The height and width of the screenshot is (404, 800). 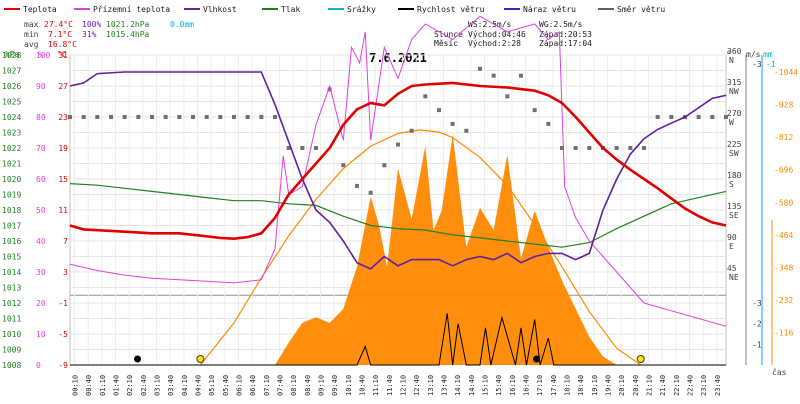 What do you see at coordinates (783, 235) in the screenshot?
I see `rad-tick-label: -464` at bounding box center [783, 235].